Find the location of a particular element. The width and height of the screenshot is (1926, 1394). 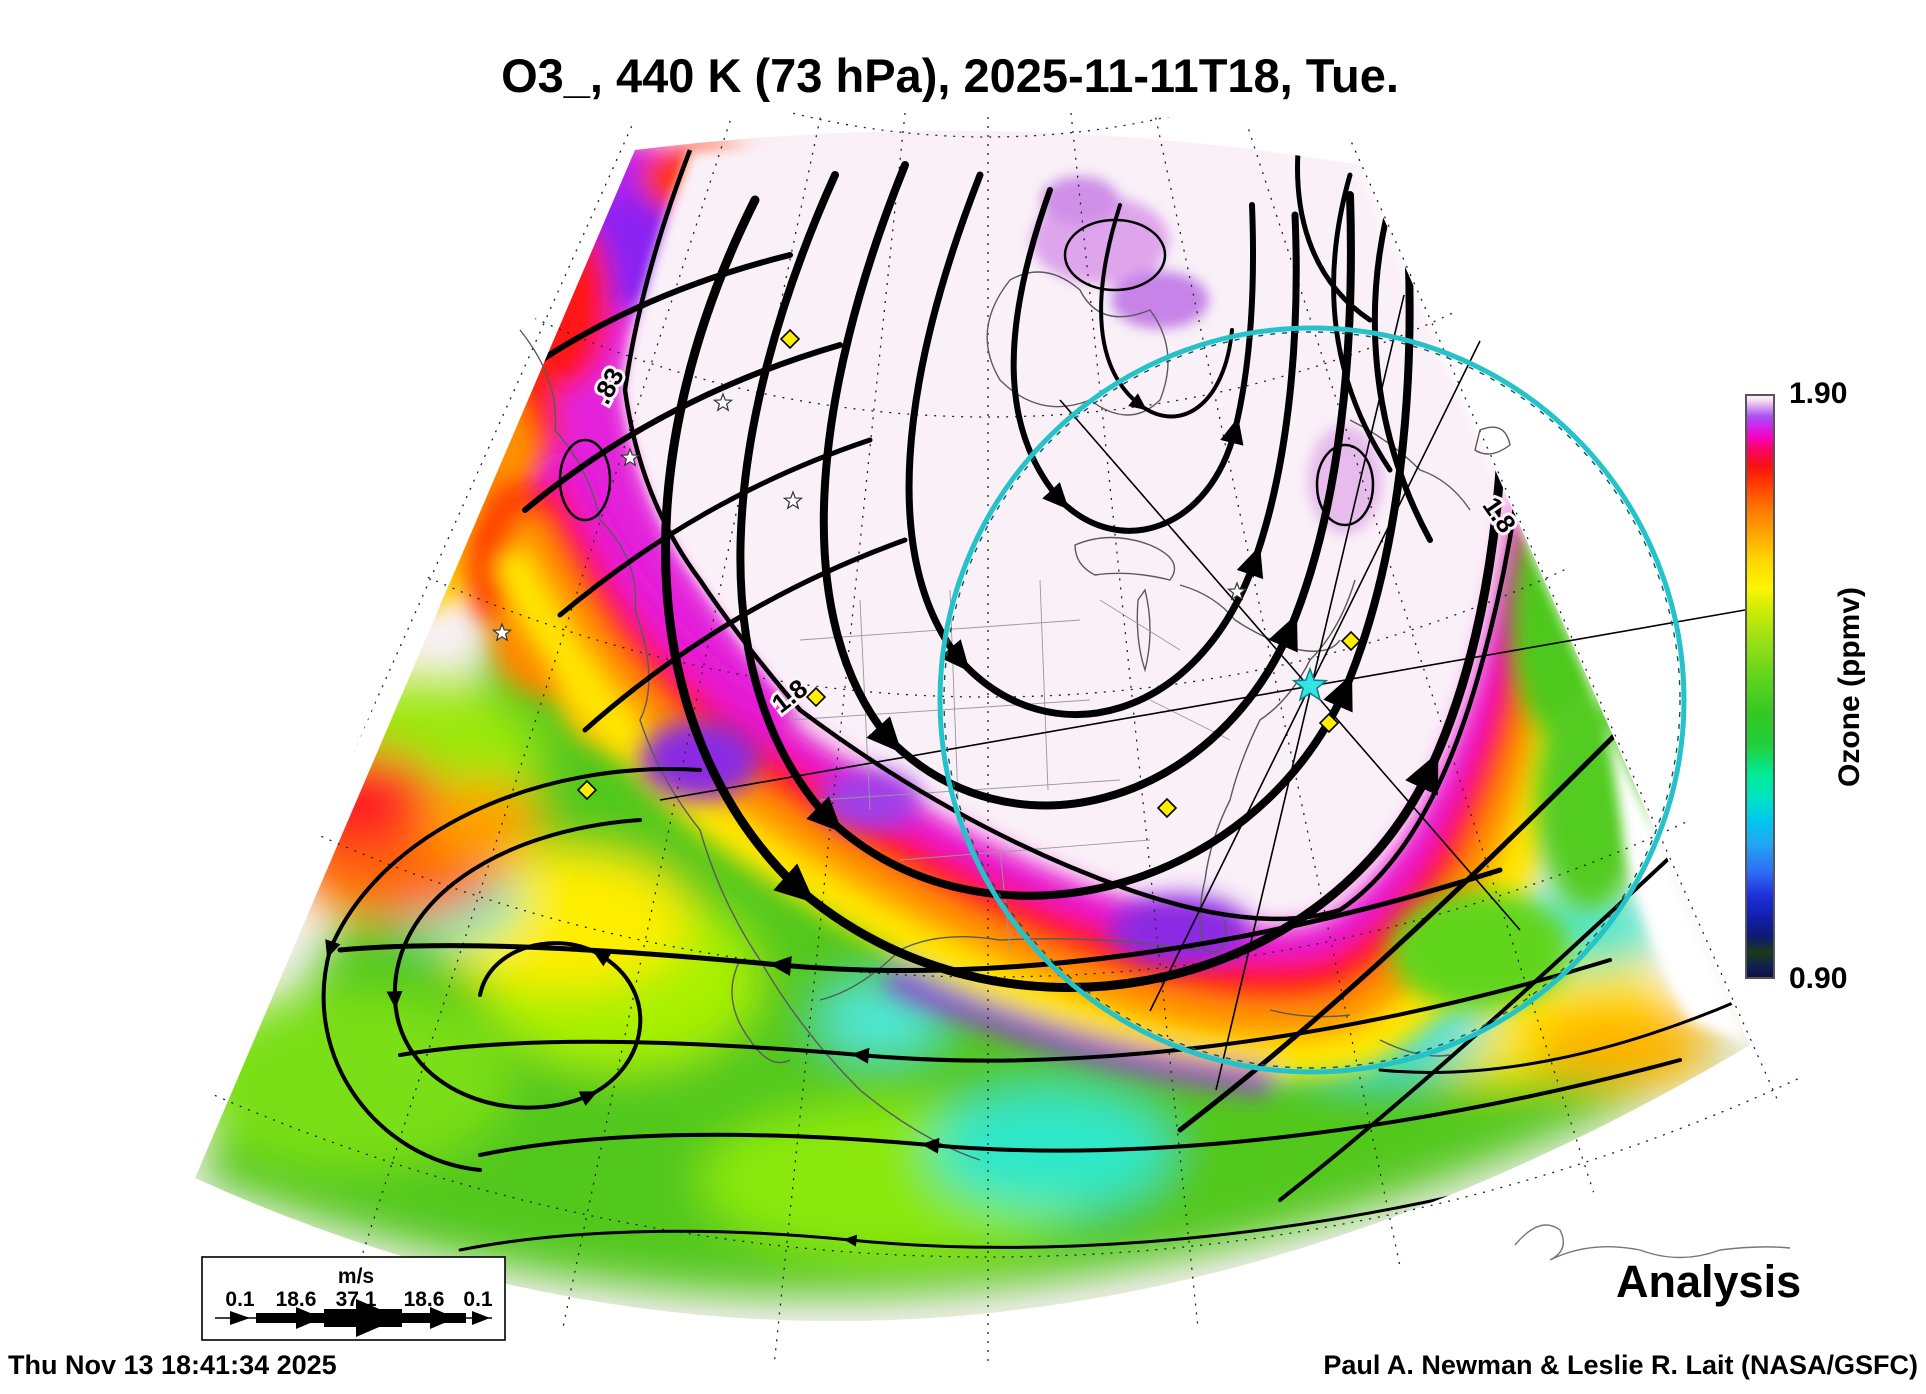

generation-timestamp: Thu Nov 13 18:41:34 2025 is located at coordinates (172, 1365).